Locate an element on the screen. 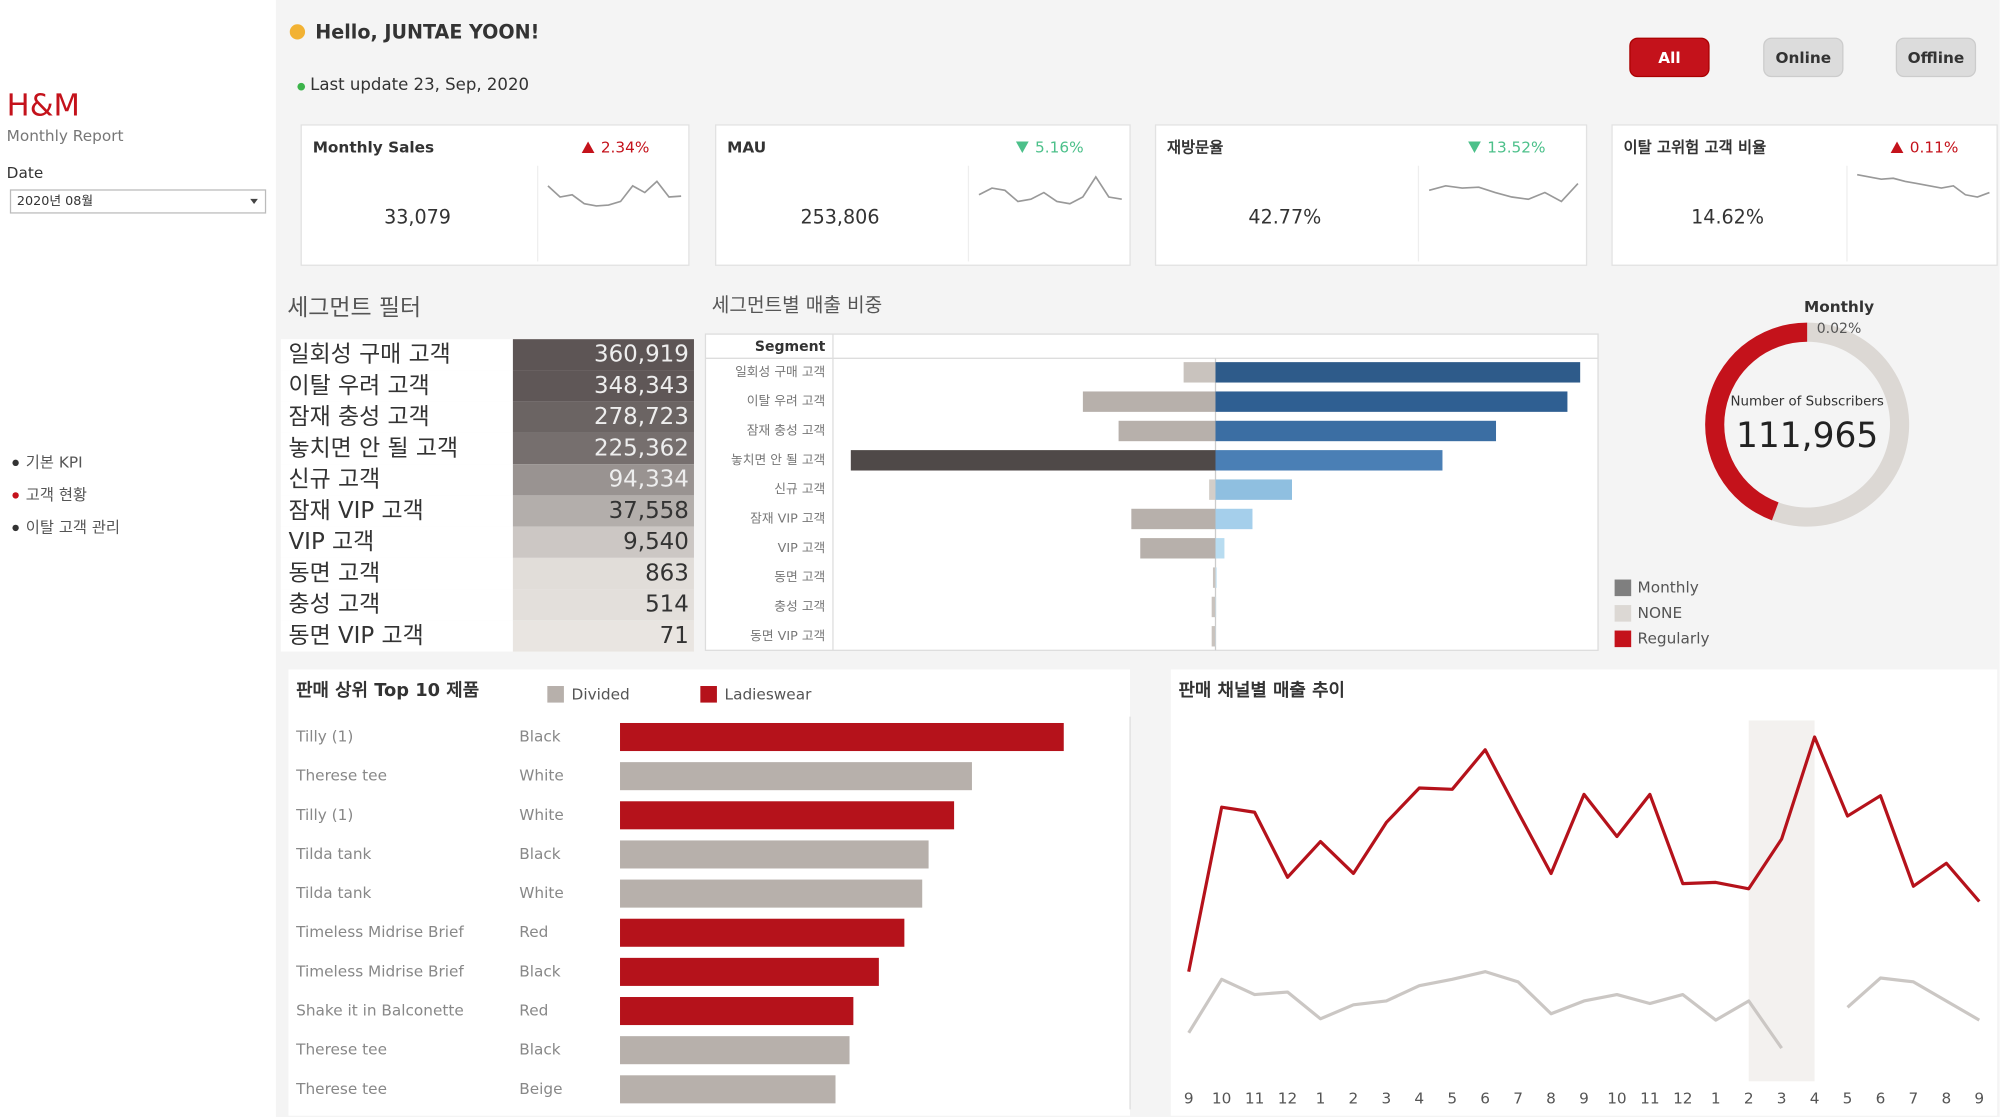 This screenshot has height=1117, width=2000. date-dropdown is located at coordinates (138, 201).